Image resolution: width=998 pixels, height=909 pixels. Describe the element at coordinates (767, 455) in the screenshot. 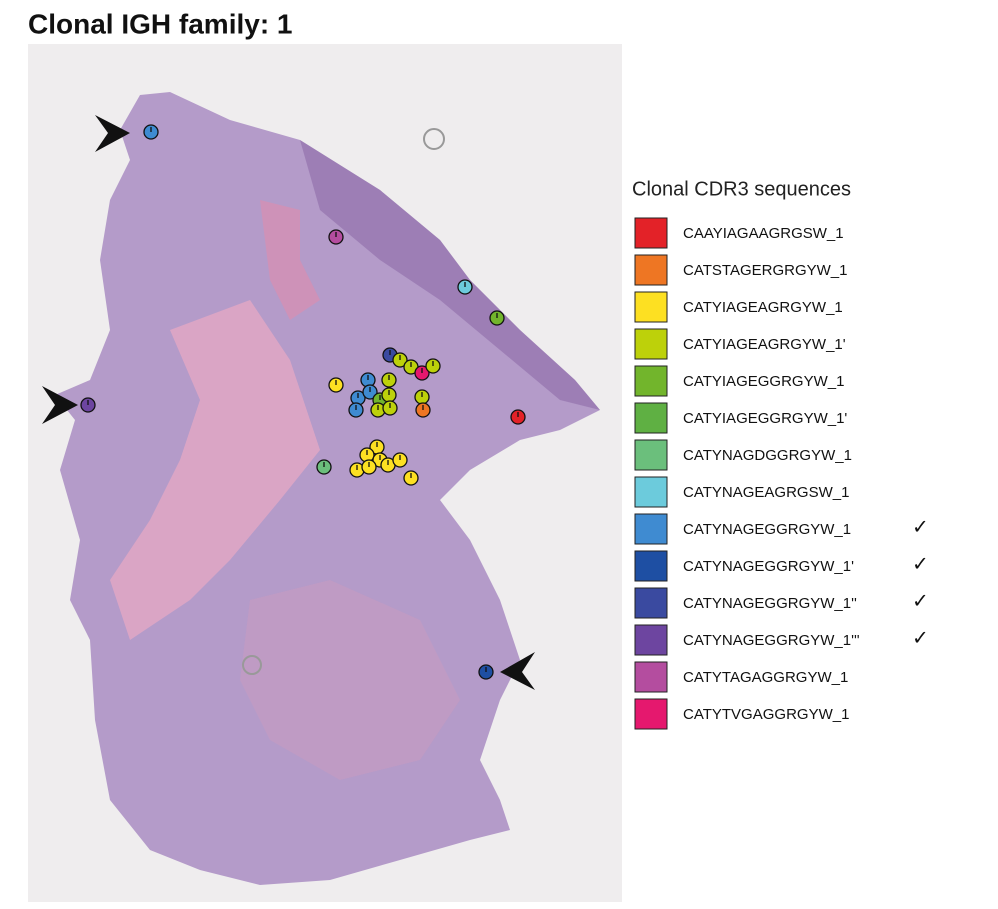

I see `legend-label: CATYNAGDGGRGYW_1` at that location.